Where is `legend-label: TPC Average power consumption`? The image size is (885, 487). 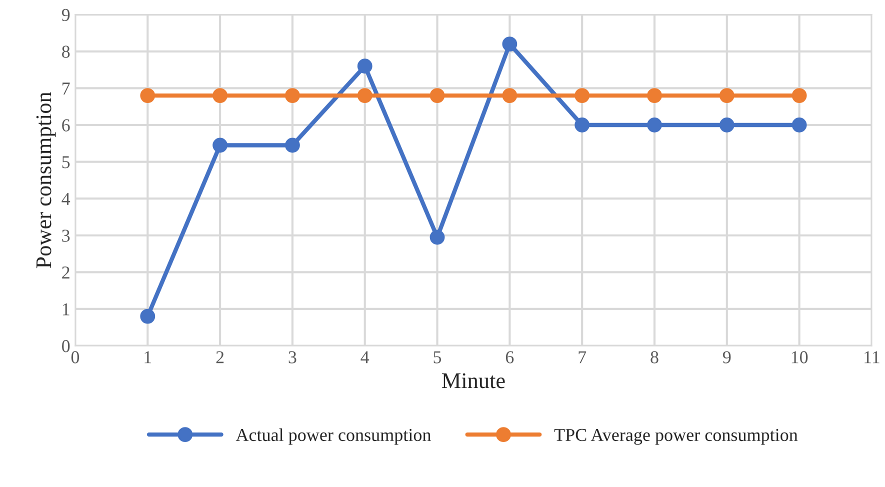 legend-label: TPC Average power consumption is located at coordinates (676, 436).